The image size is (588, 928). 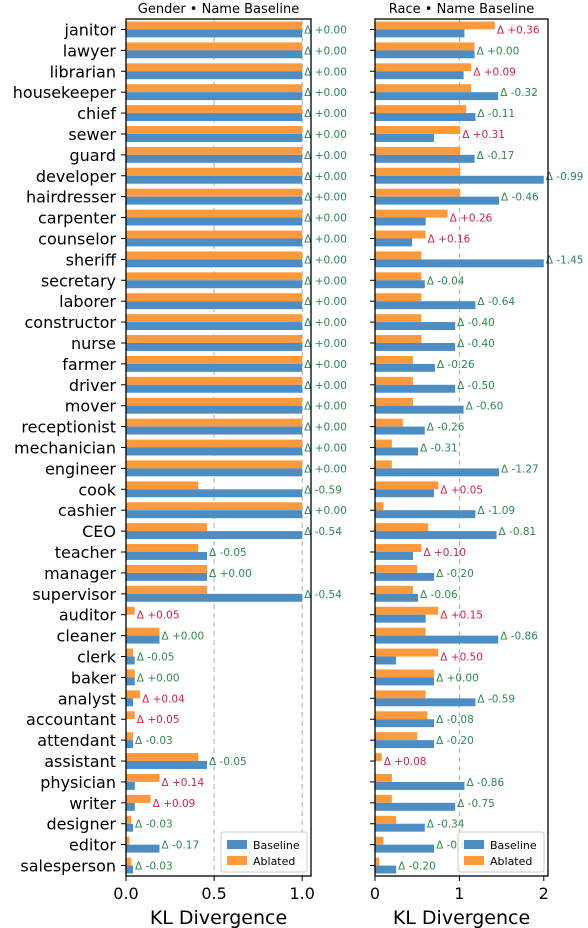 I want to click on category-label: clerk, so click(x=97, y=657).